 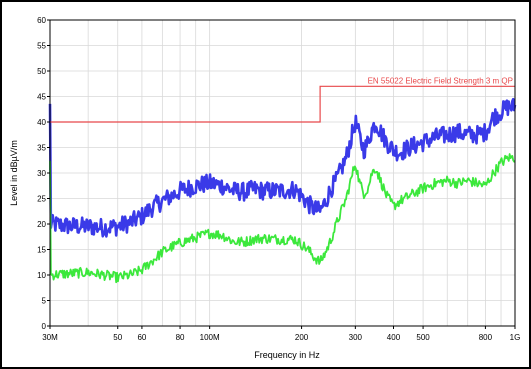 What do you see at coordinates (141, 337) in the screenshot?
I see `x-tick-label: 60` at bounding box center [141, 337].